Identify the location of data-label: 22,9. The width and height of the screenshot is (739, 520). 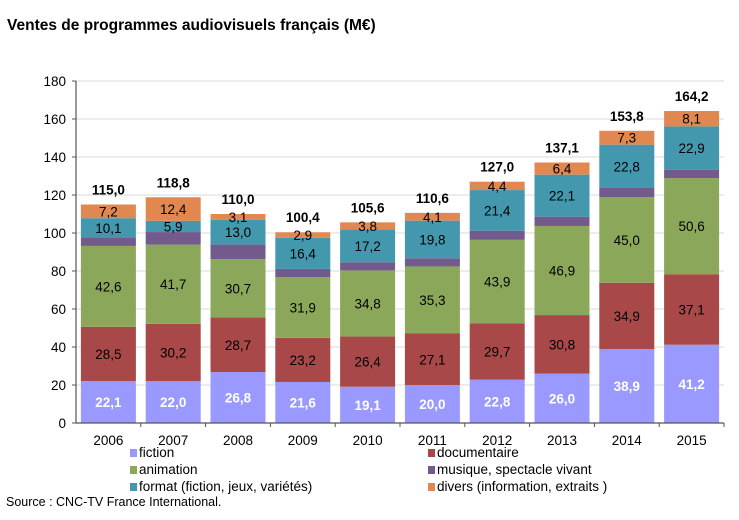
(691, 148).